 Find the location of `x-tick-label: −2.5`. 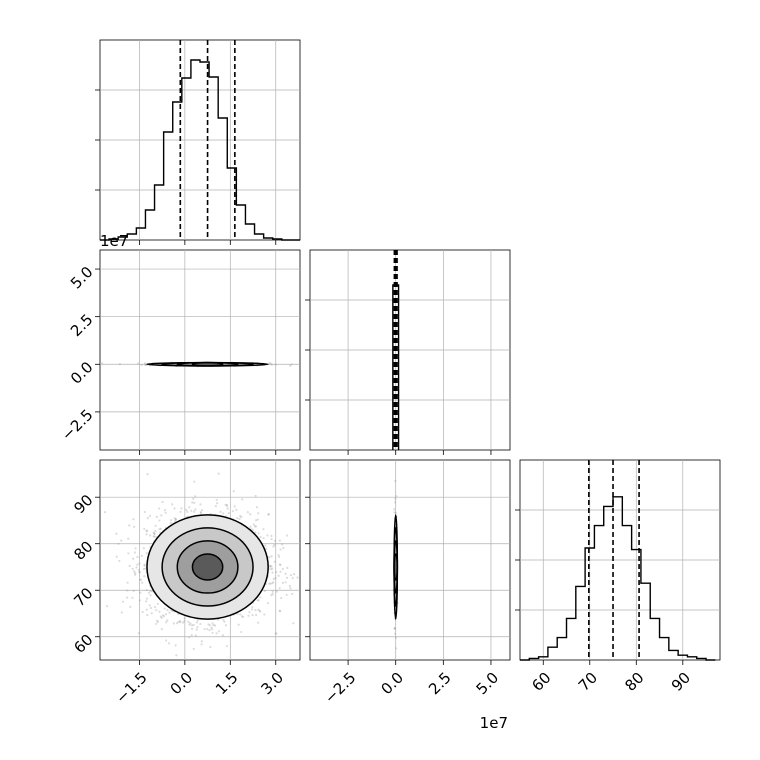

x-tick-label: −2.5 is located at coordinates (340, 688).